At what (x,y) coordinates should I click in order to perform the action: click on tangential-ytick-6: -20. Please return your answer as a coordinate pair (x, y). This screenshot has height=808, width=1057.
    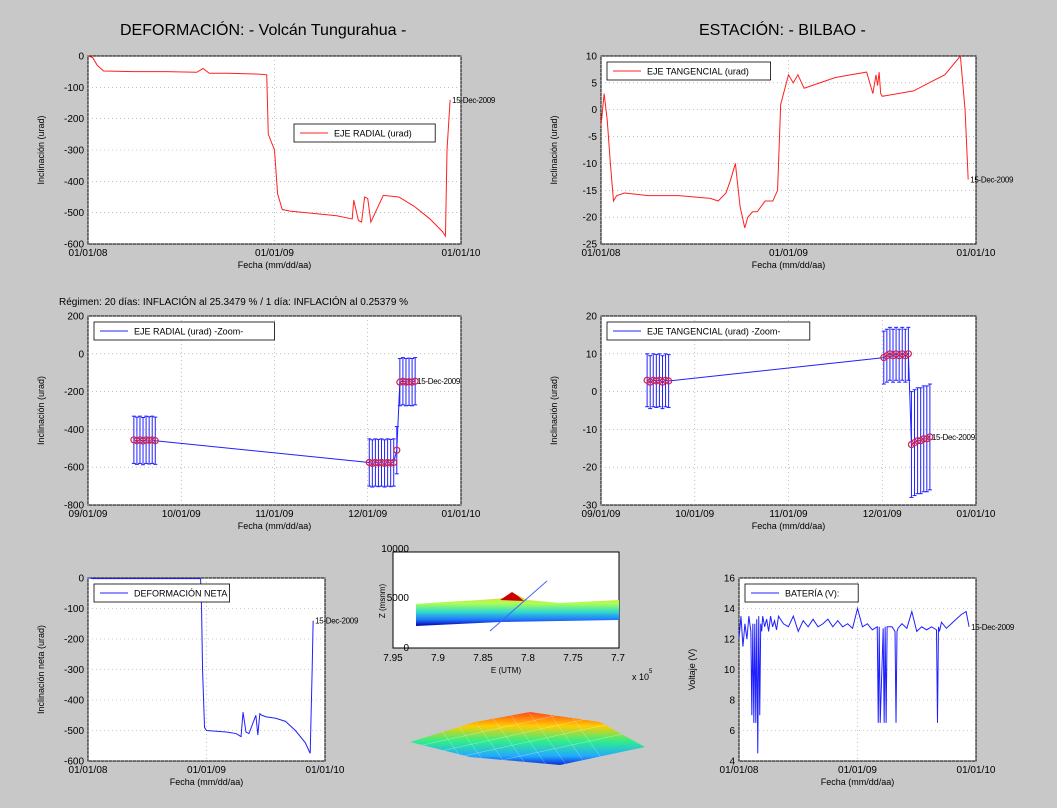
    Looking at the image, I should click on (590, 218).